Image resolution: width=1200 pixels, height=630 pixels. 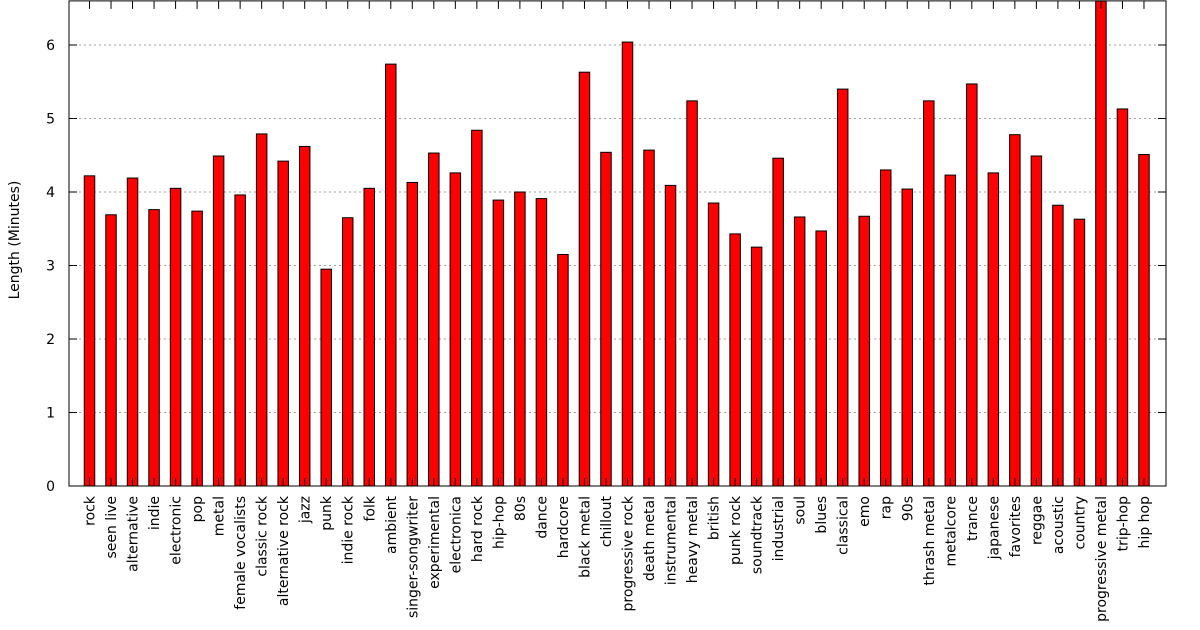 What do you see at coordinates (220, 516) in the screenshot?
I see `x-tick-label: metal` at bounding box center [220, 516].